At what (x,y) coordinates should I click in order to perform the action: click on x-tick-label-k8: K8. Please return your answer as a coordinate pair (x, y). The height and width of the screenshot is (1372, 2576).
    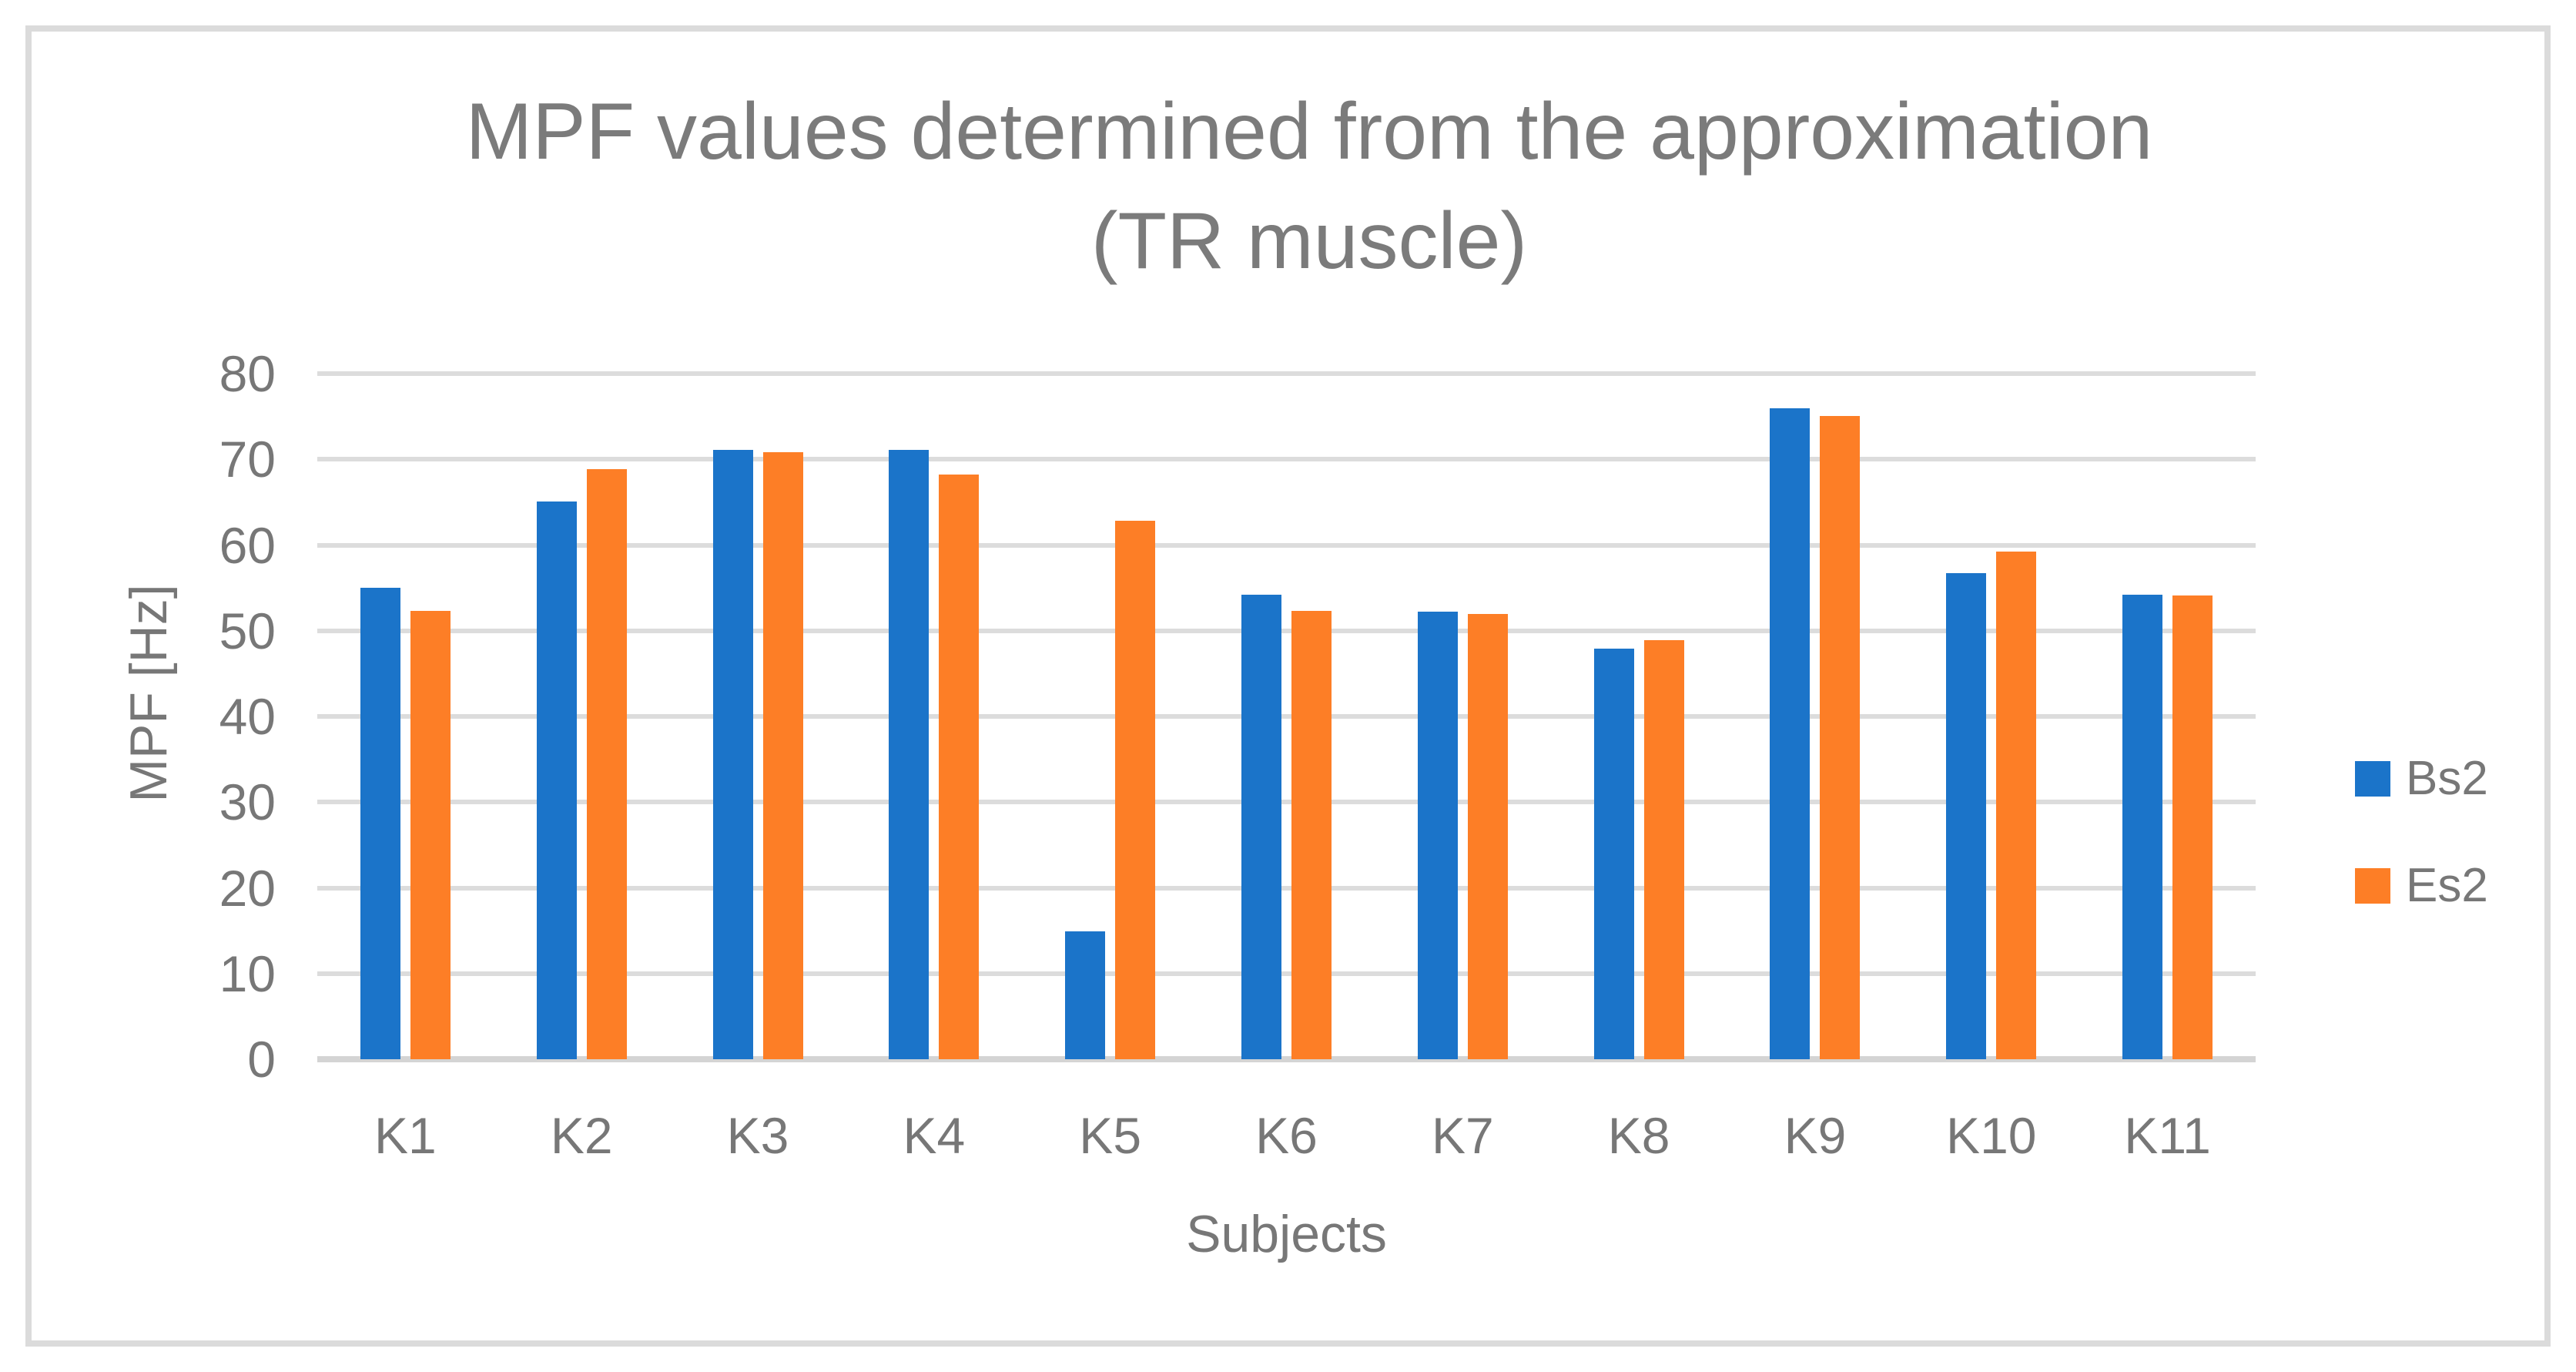
    Looking at the image, I should click on (1638, 1135).